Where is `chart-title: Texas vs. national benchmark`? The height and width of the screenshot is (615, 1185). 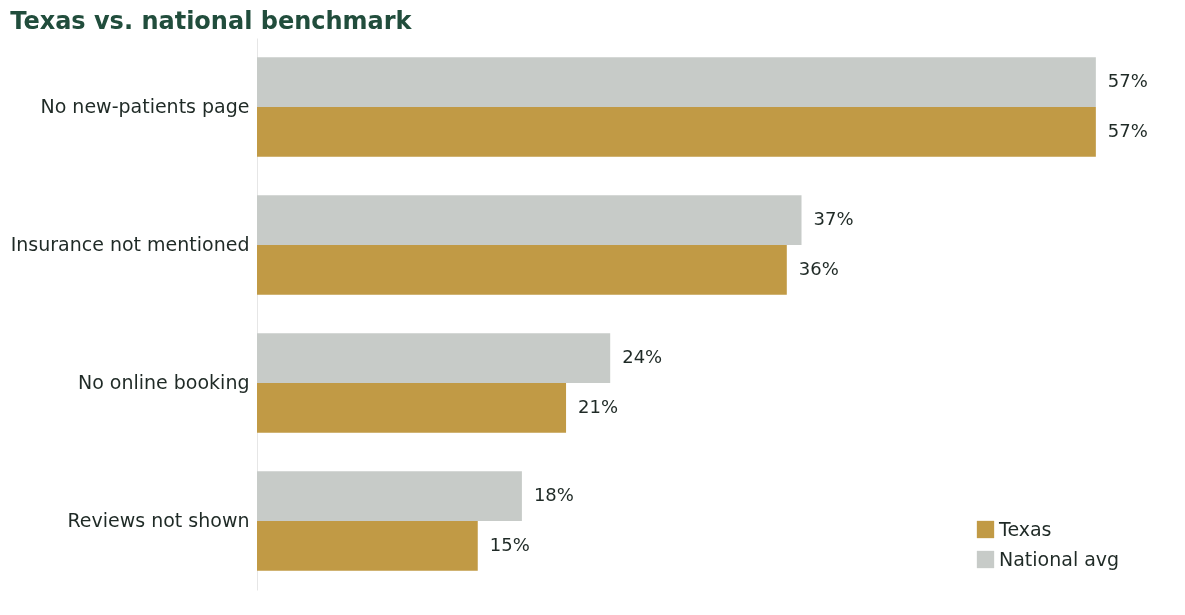
chart-title: Texas vs. national benchmark is located at coordinates (211, 21).